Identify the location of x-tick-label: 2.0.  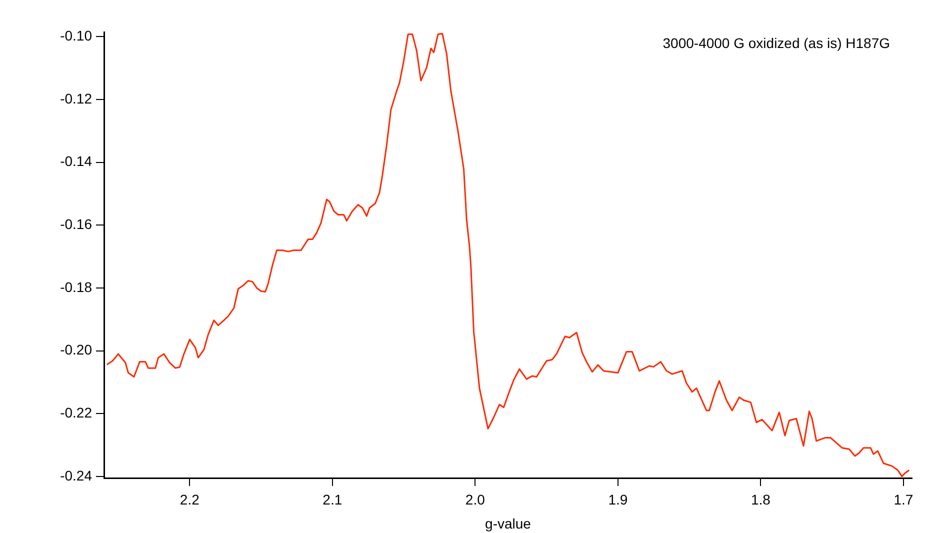
(475, 499).